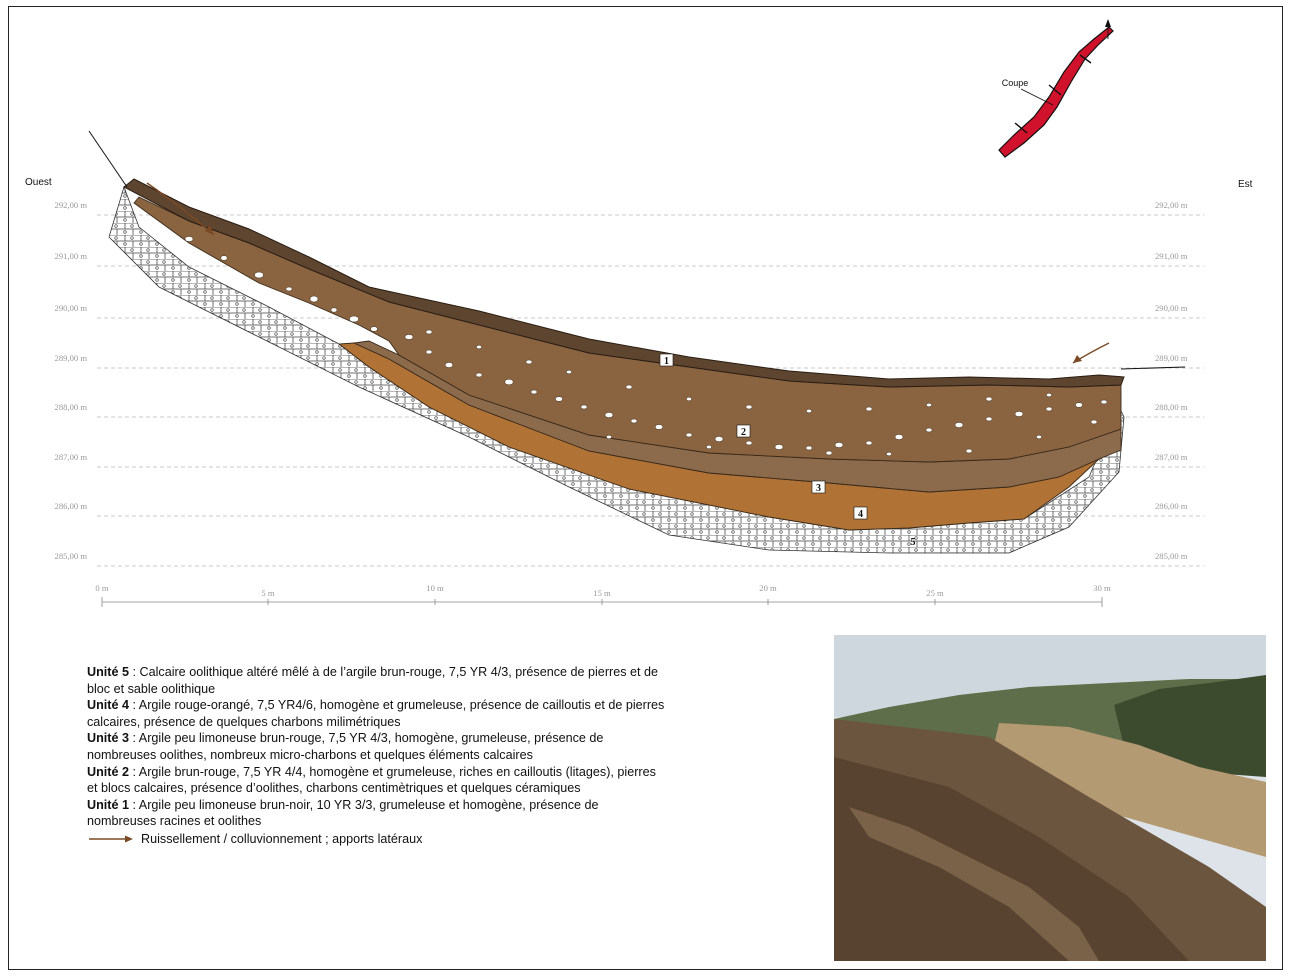  I want to click on distance-scale, so click(602, 602).